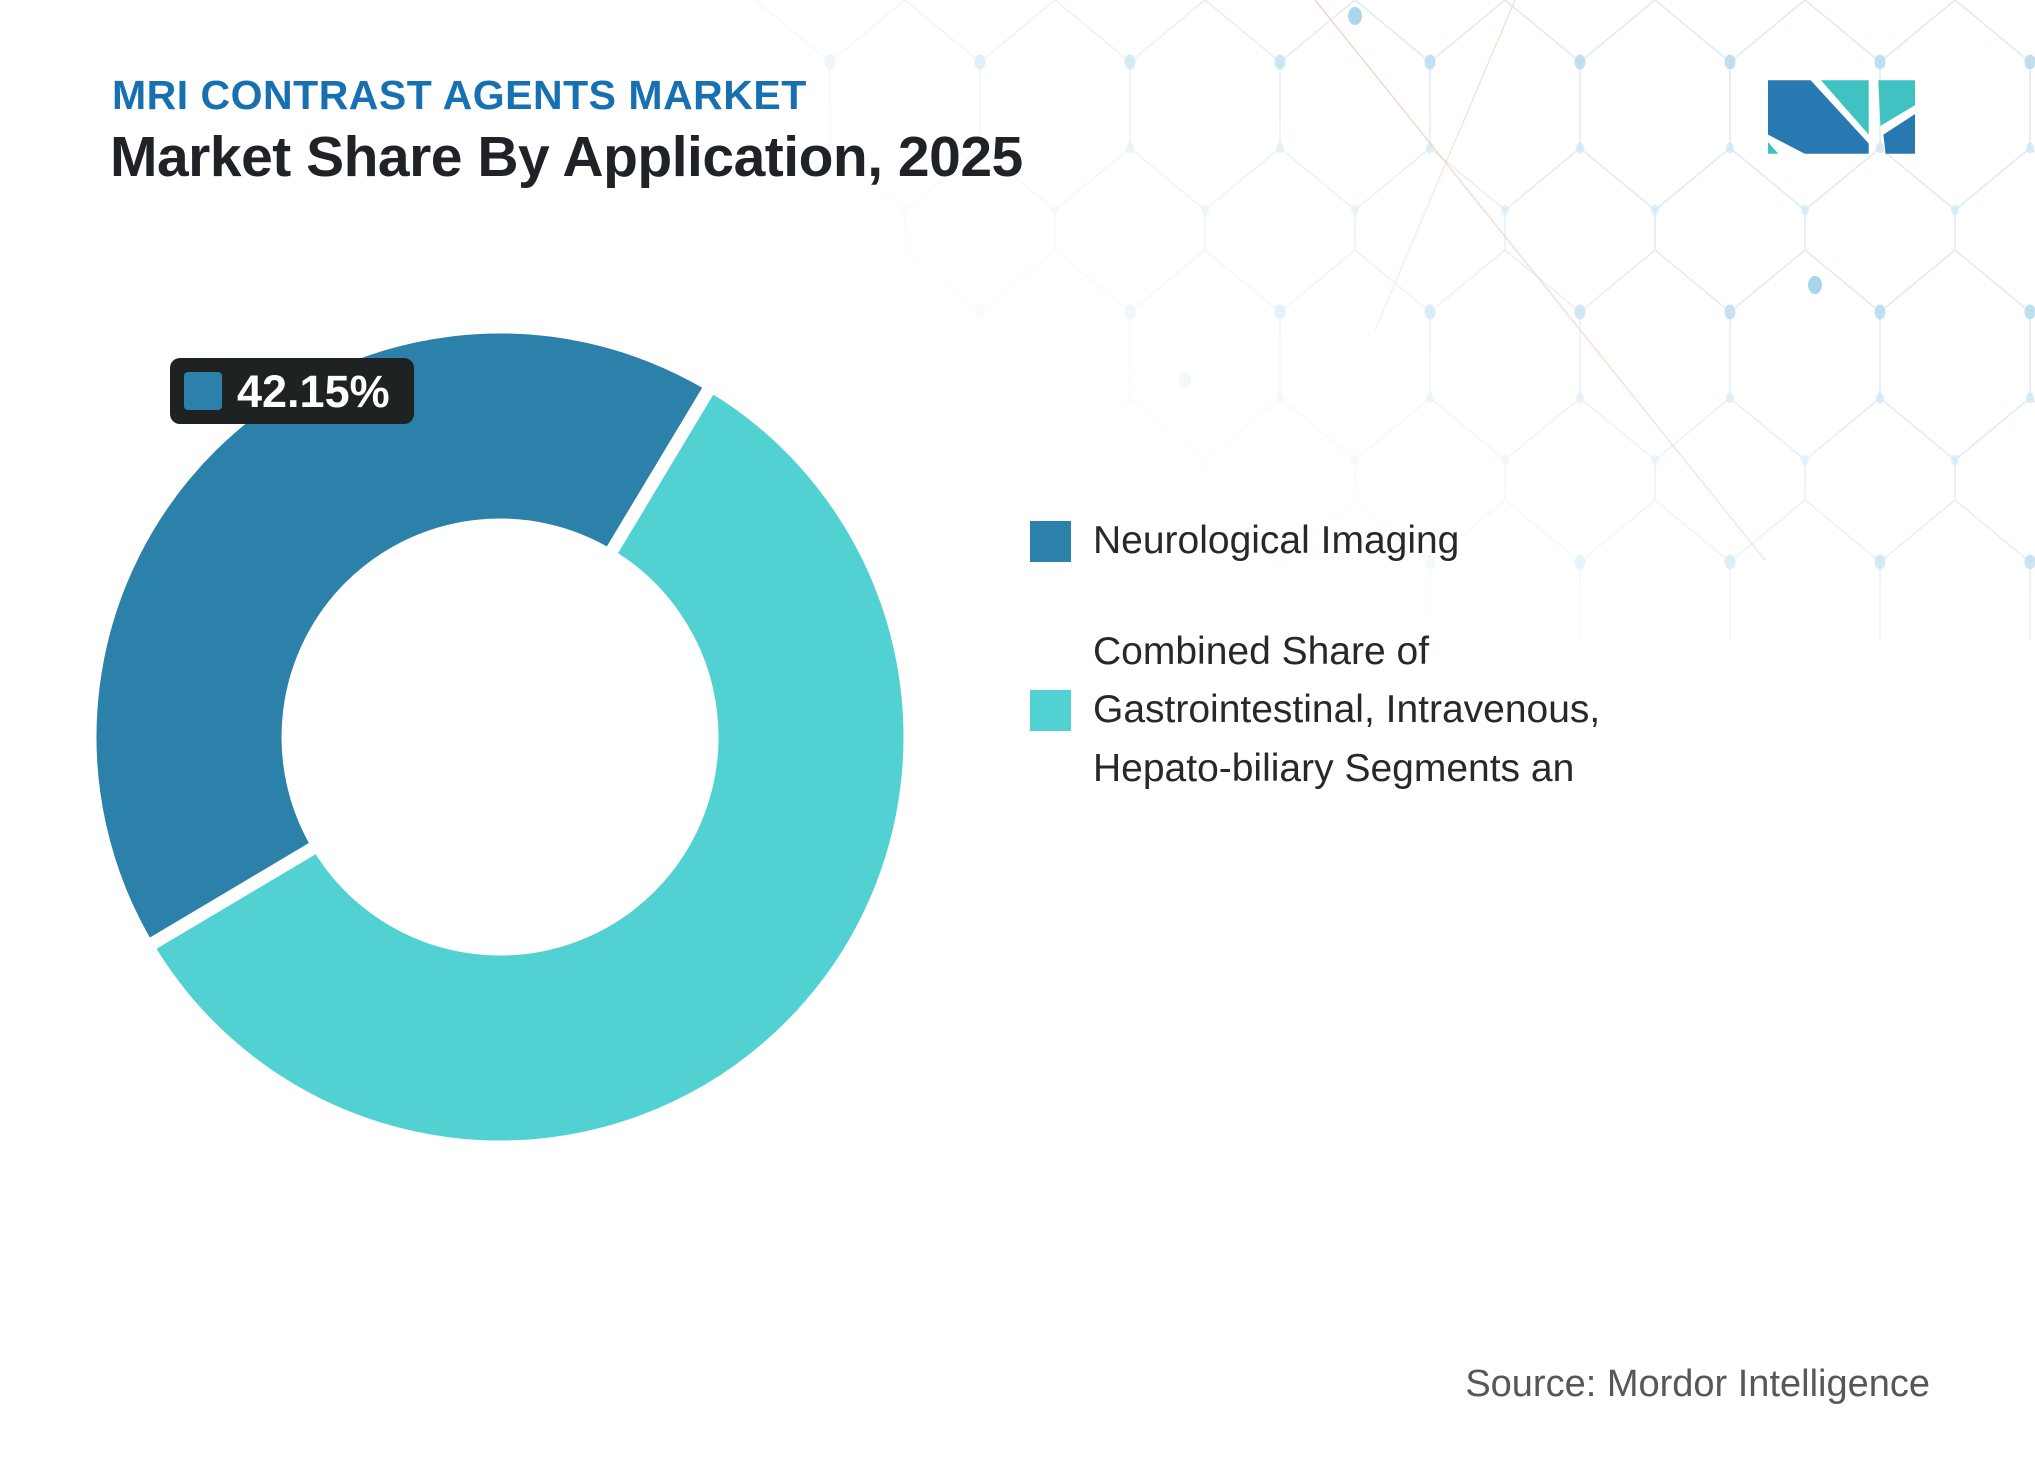  Describe the element at coordinates (402, 638) in the screenshot. I see `donut-slice-neurological` at that location.